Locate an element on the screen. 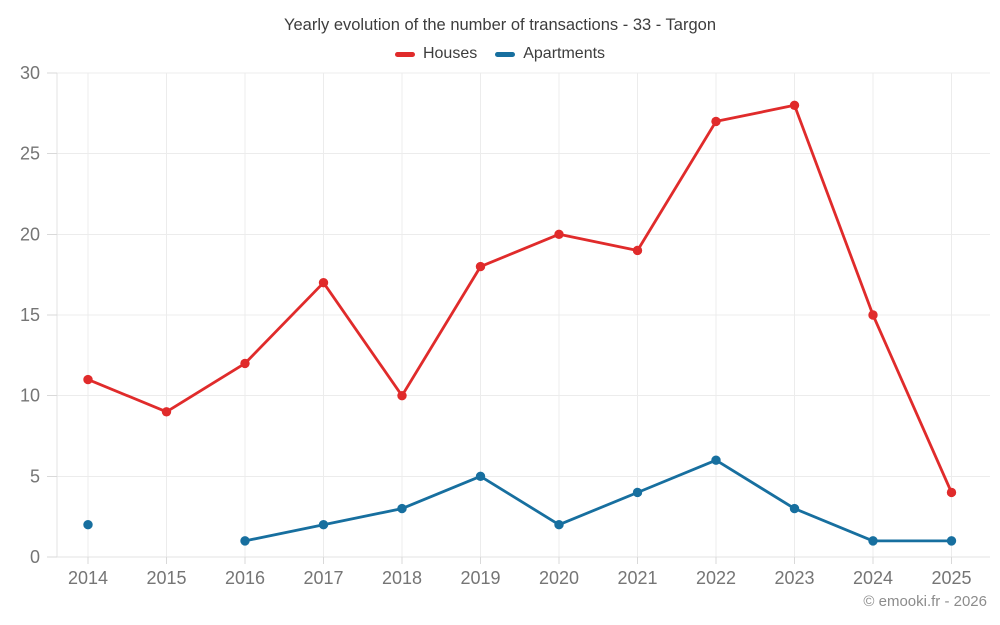  x-tick-label: 2025 is located at coordinates (951, 578).